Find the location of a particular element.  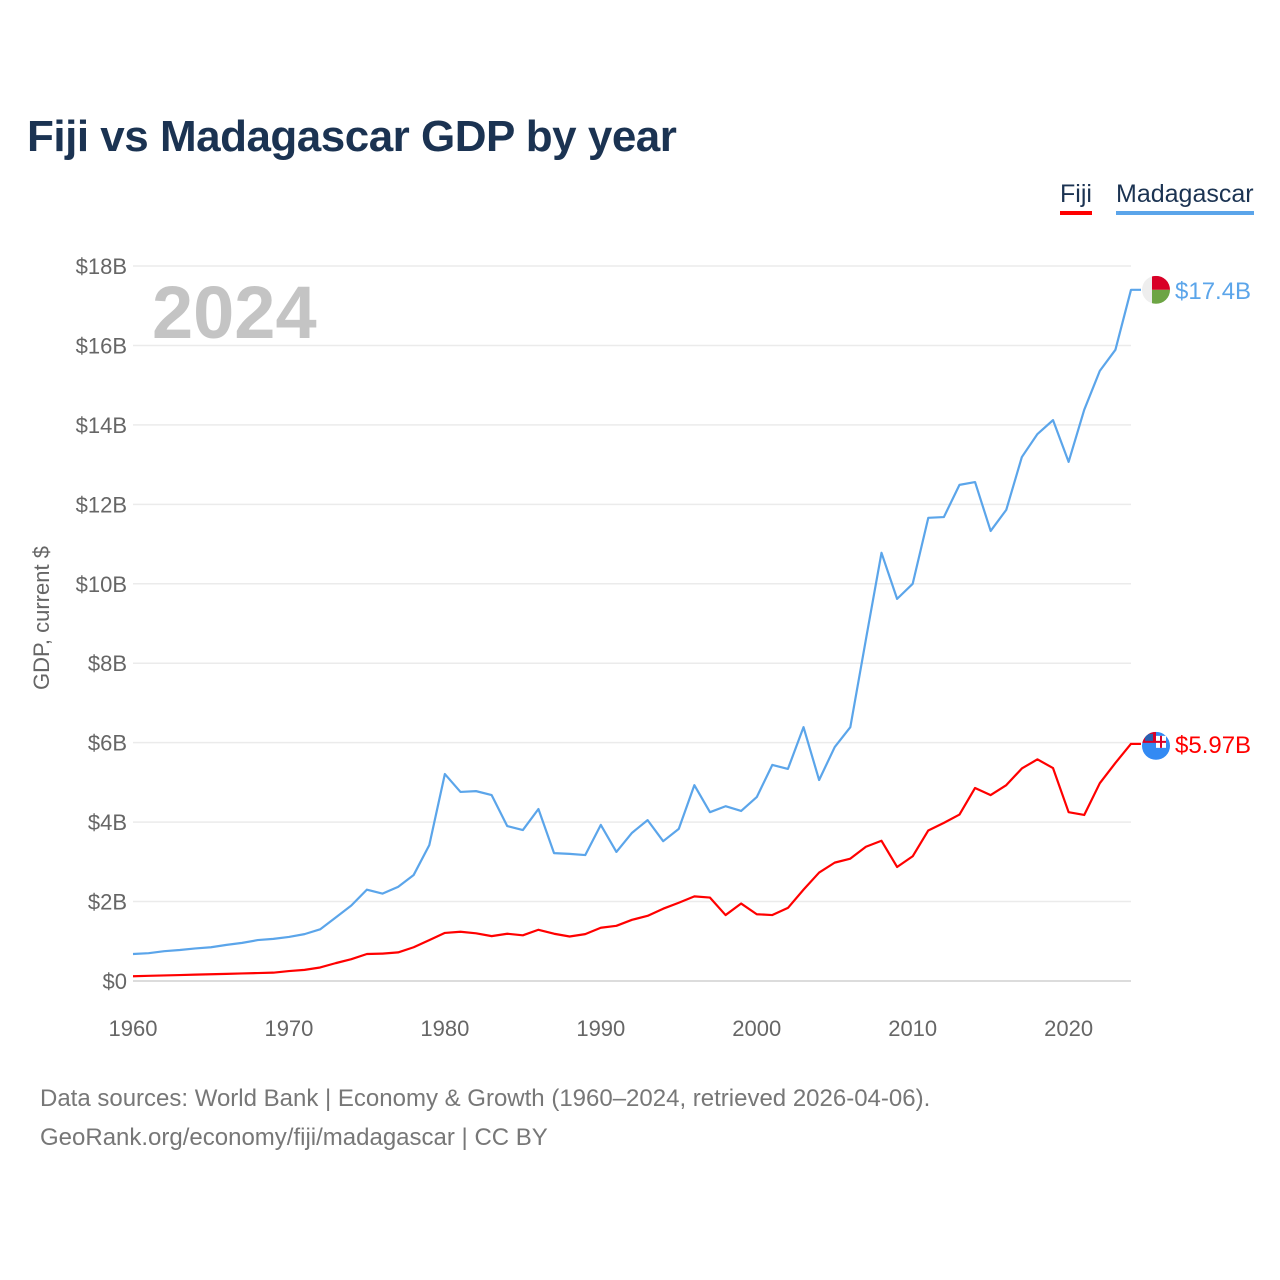

y-tick-label: $6B is located at coordinates (107, 743).